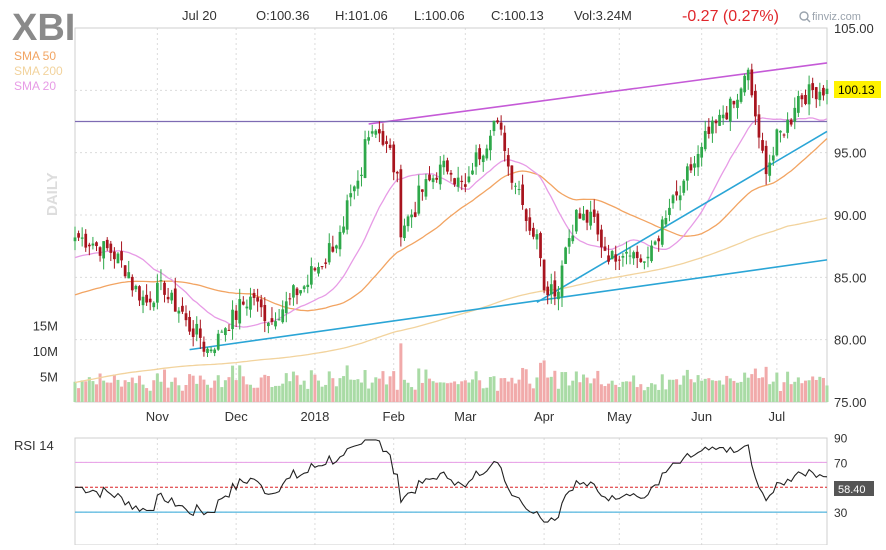 The height and width of the screenshot is (550, 886). I want to click on y-tick-label: 80.00, so click(850, 340).